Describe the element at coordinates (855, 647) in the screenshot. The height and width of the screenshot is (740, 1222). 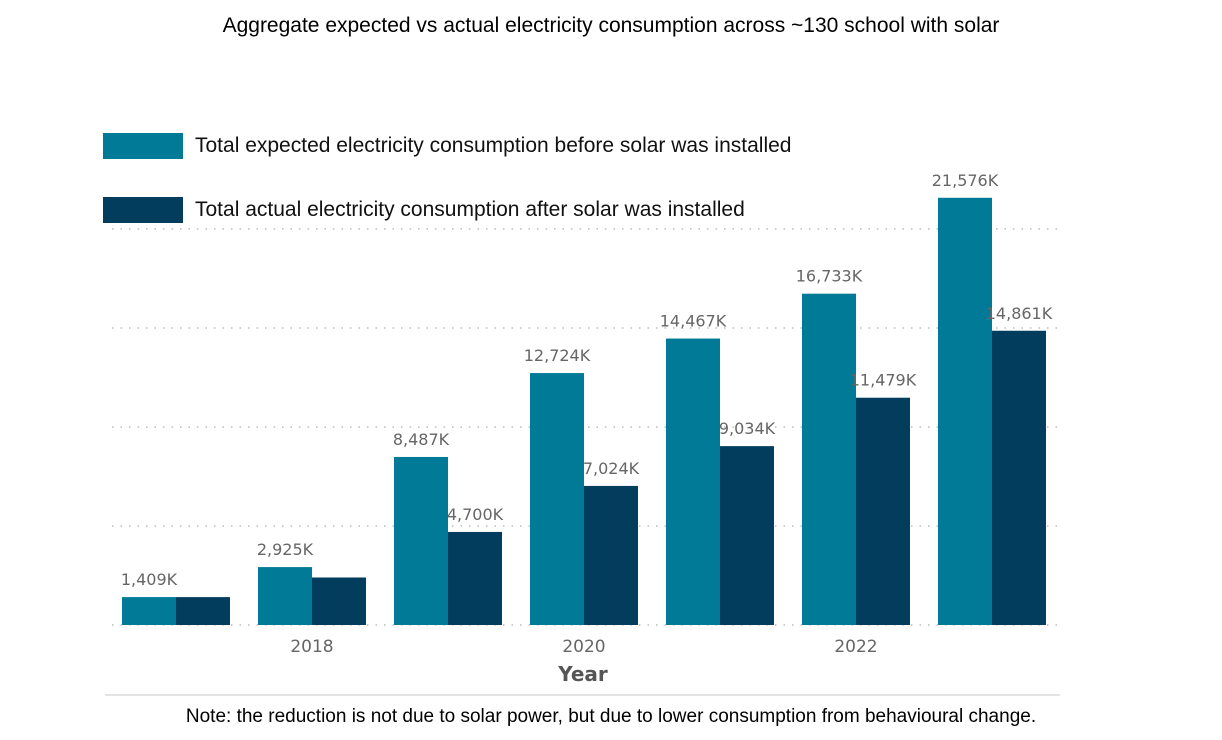
I see `x-tick-label: 2022` at that location.